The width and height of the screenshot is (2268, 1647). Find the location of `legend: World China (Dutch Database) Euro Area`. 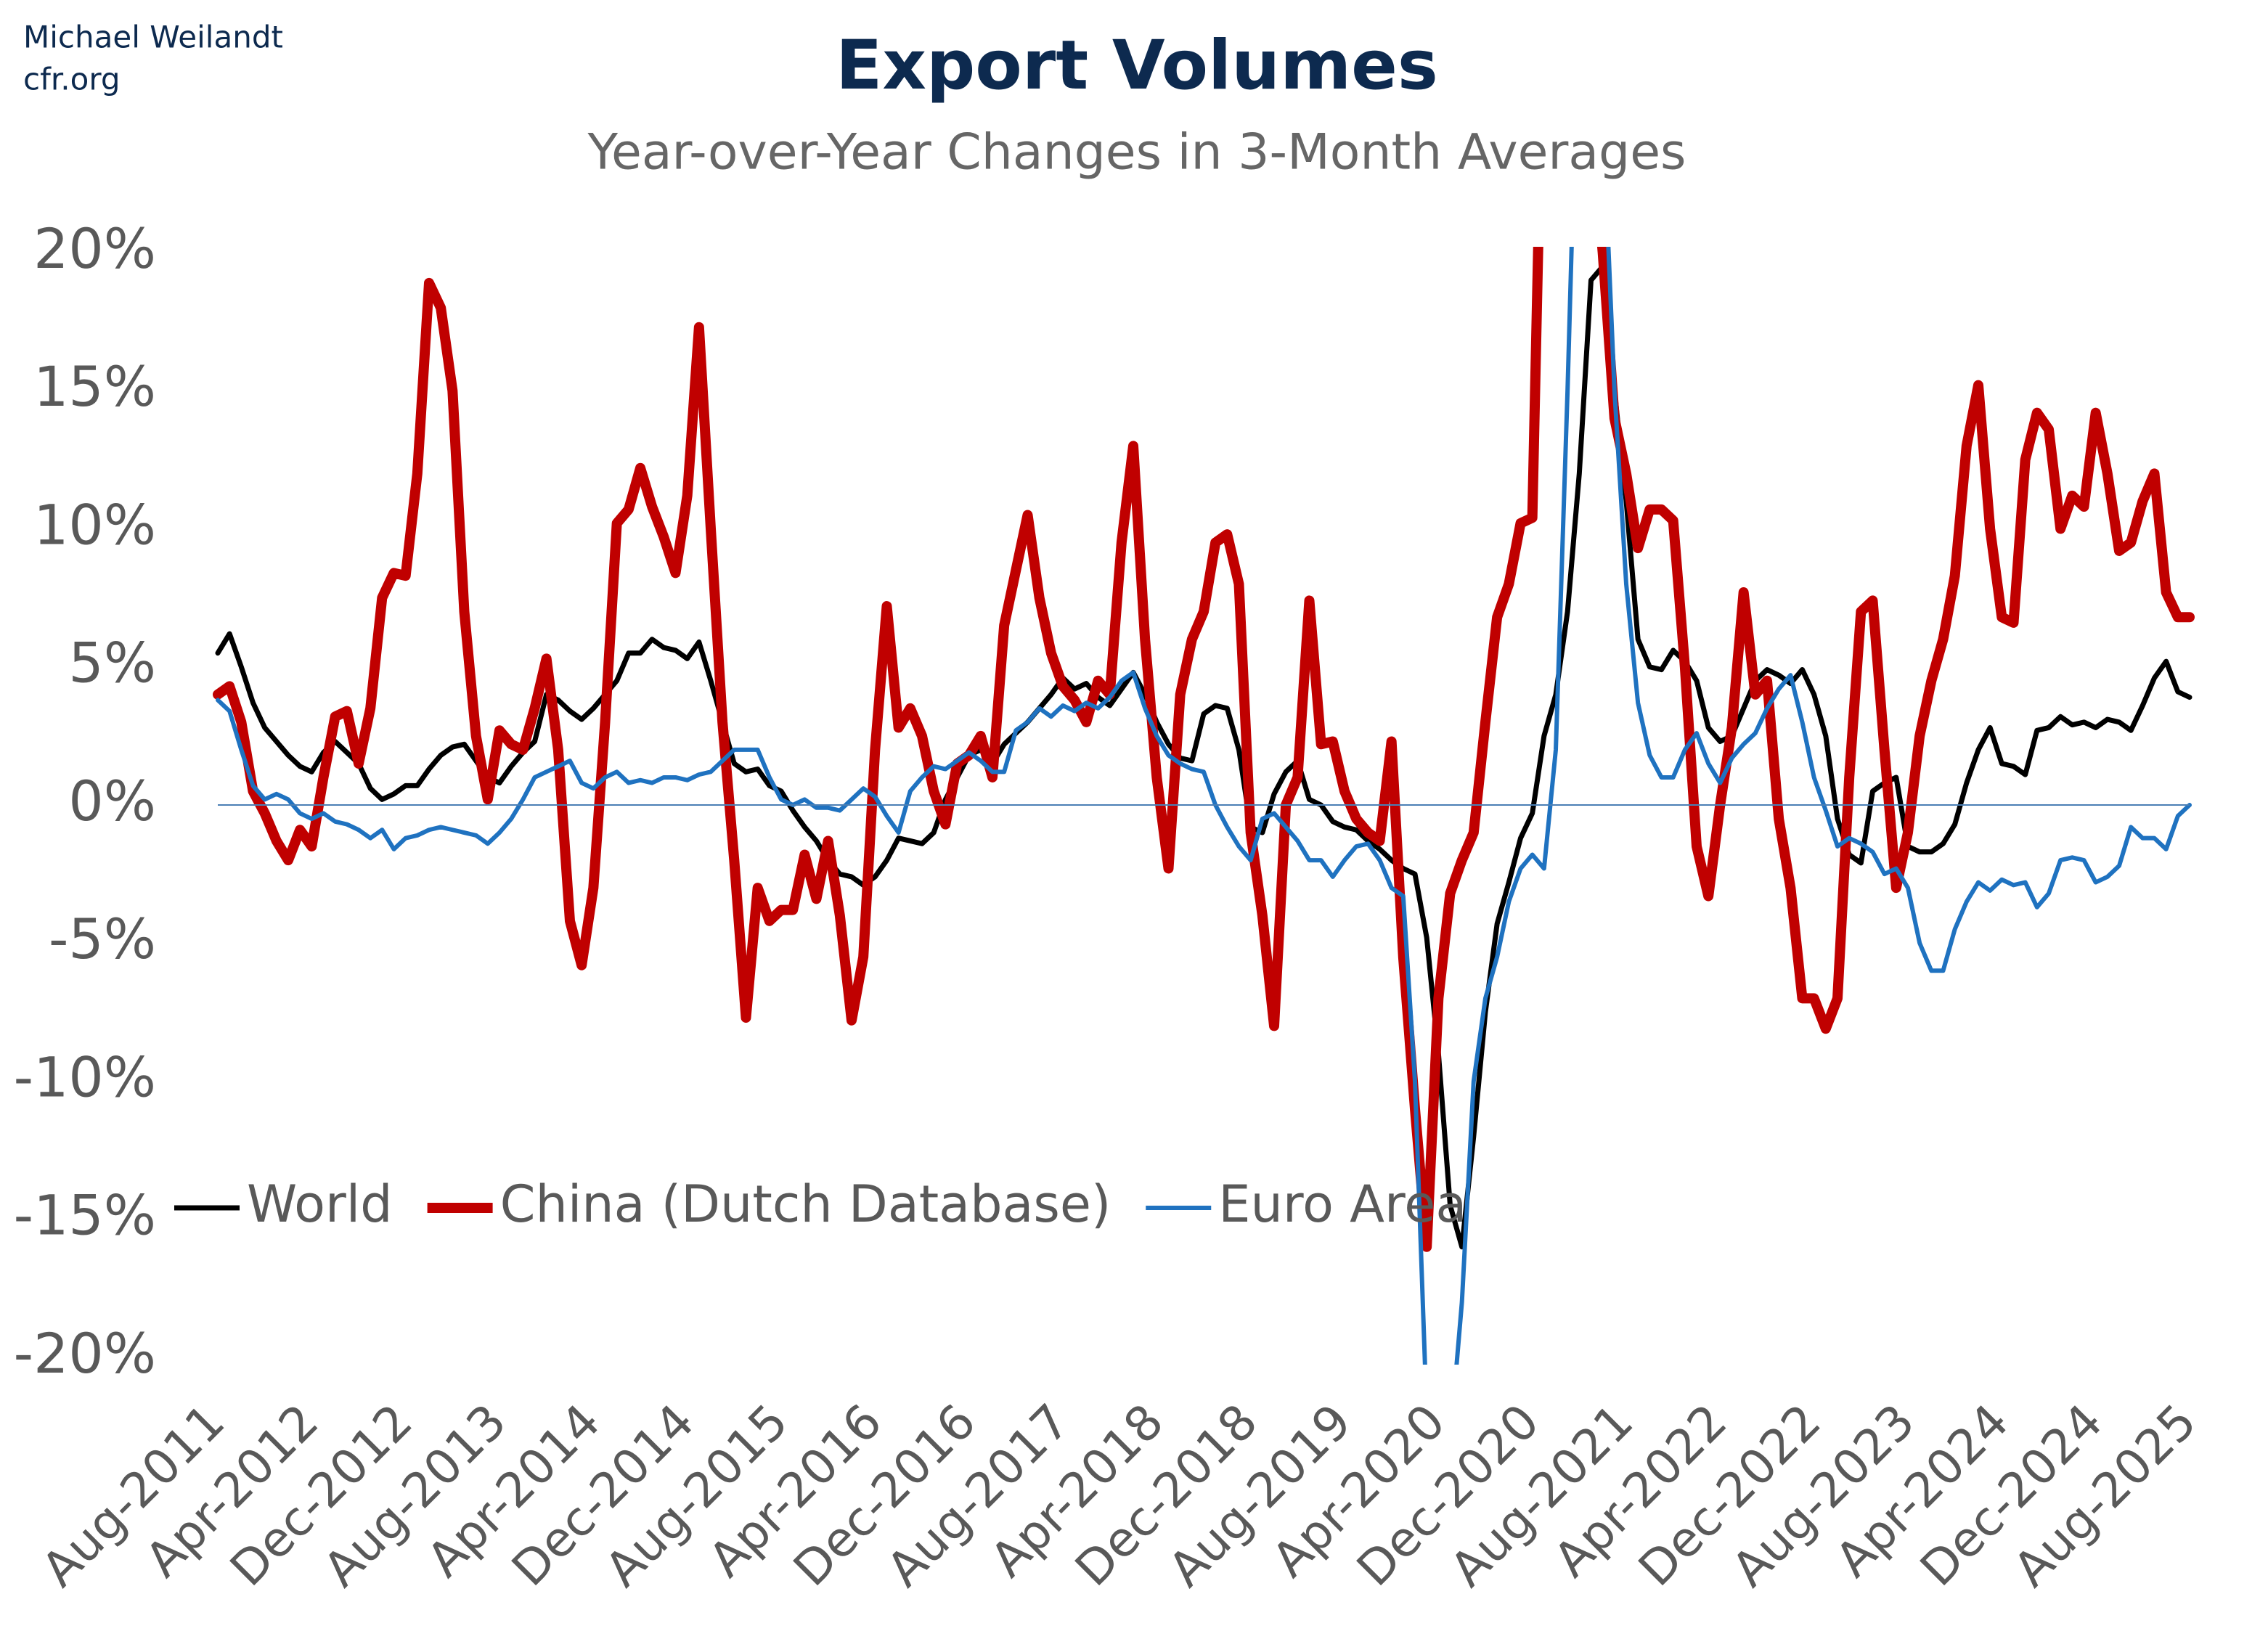

legend: World China (Dutch Database) Euro Area is located at coordinates (821, 1204).